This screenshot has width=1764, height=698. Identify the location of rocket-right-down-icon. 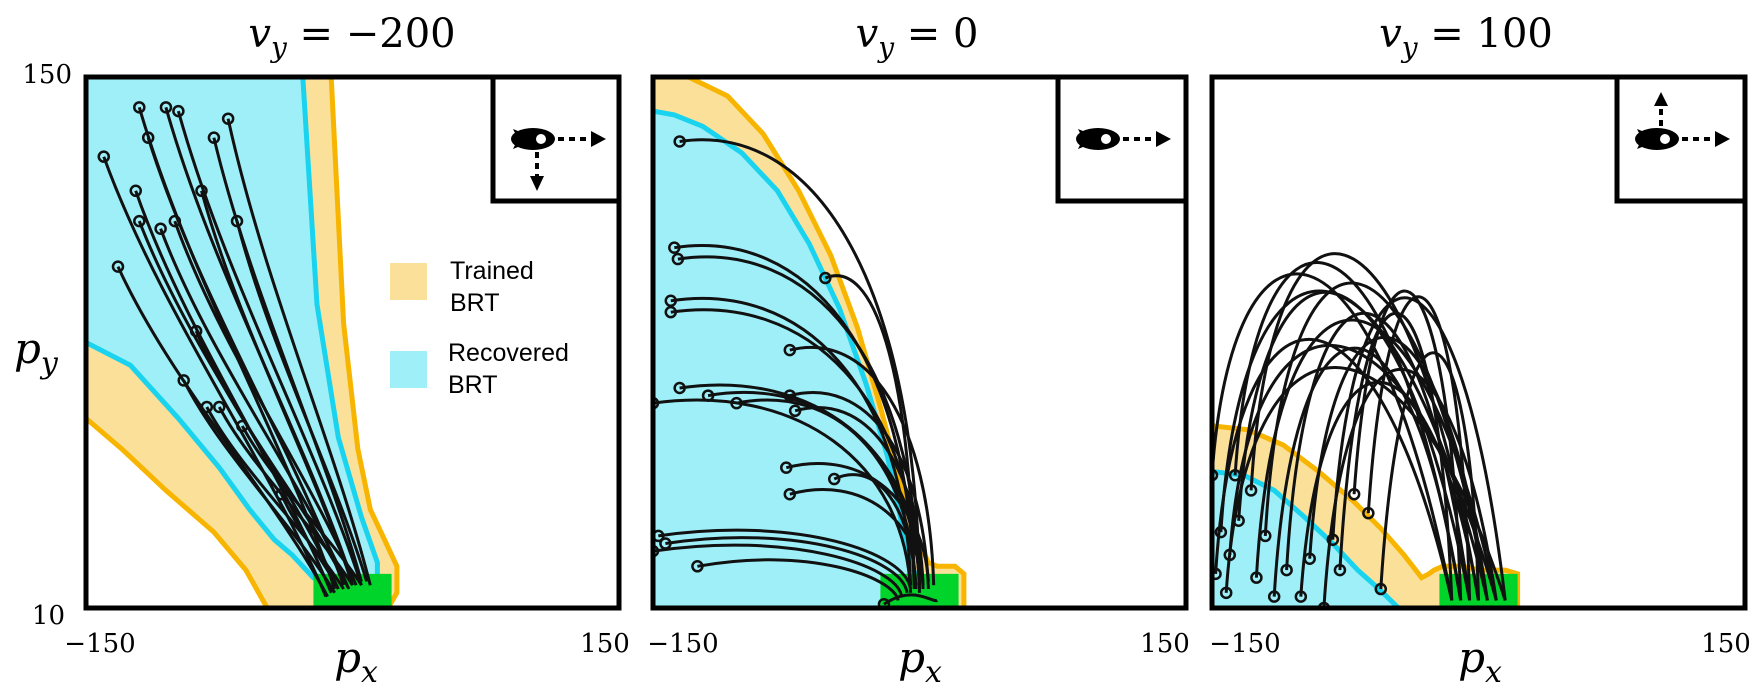
(556, 139).